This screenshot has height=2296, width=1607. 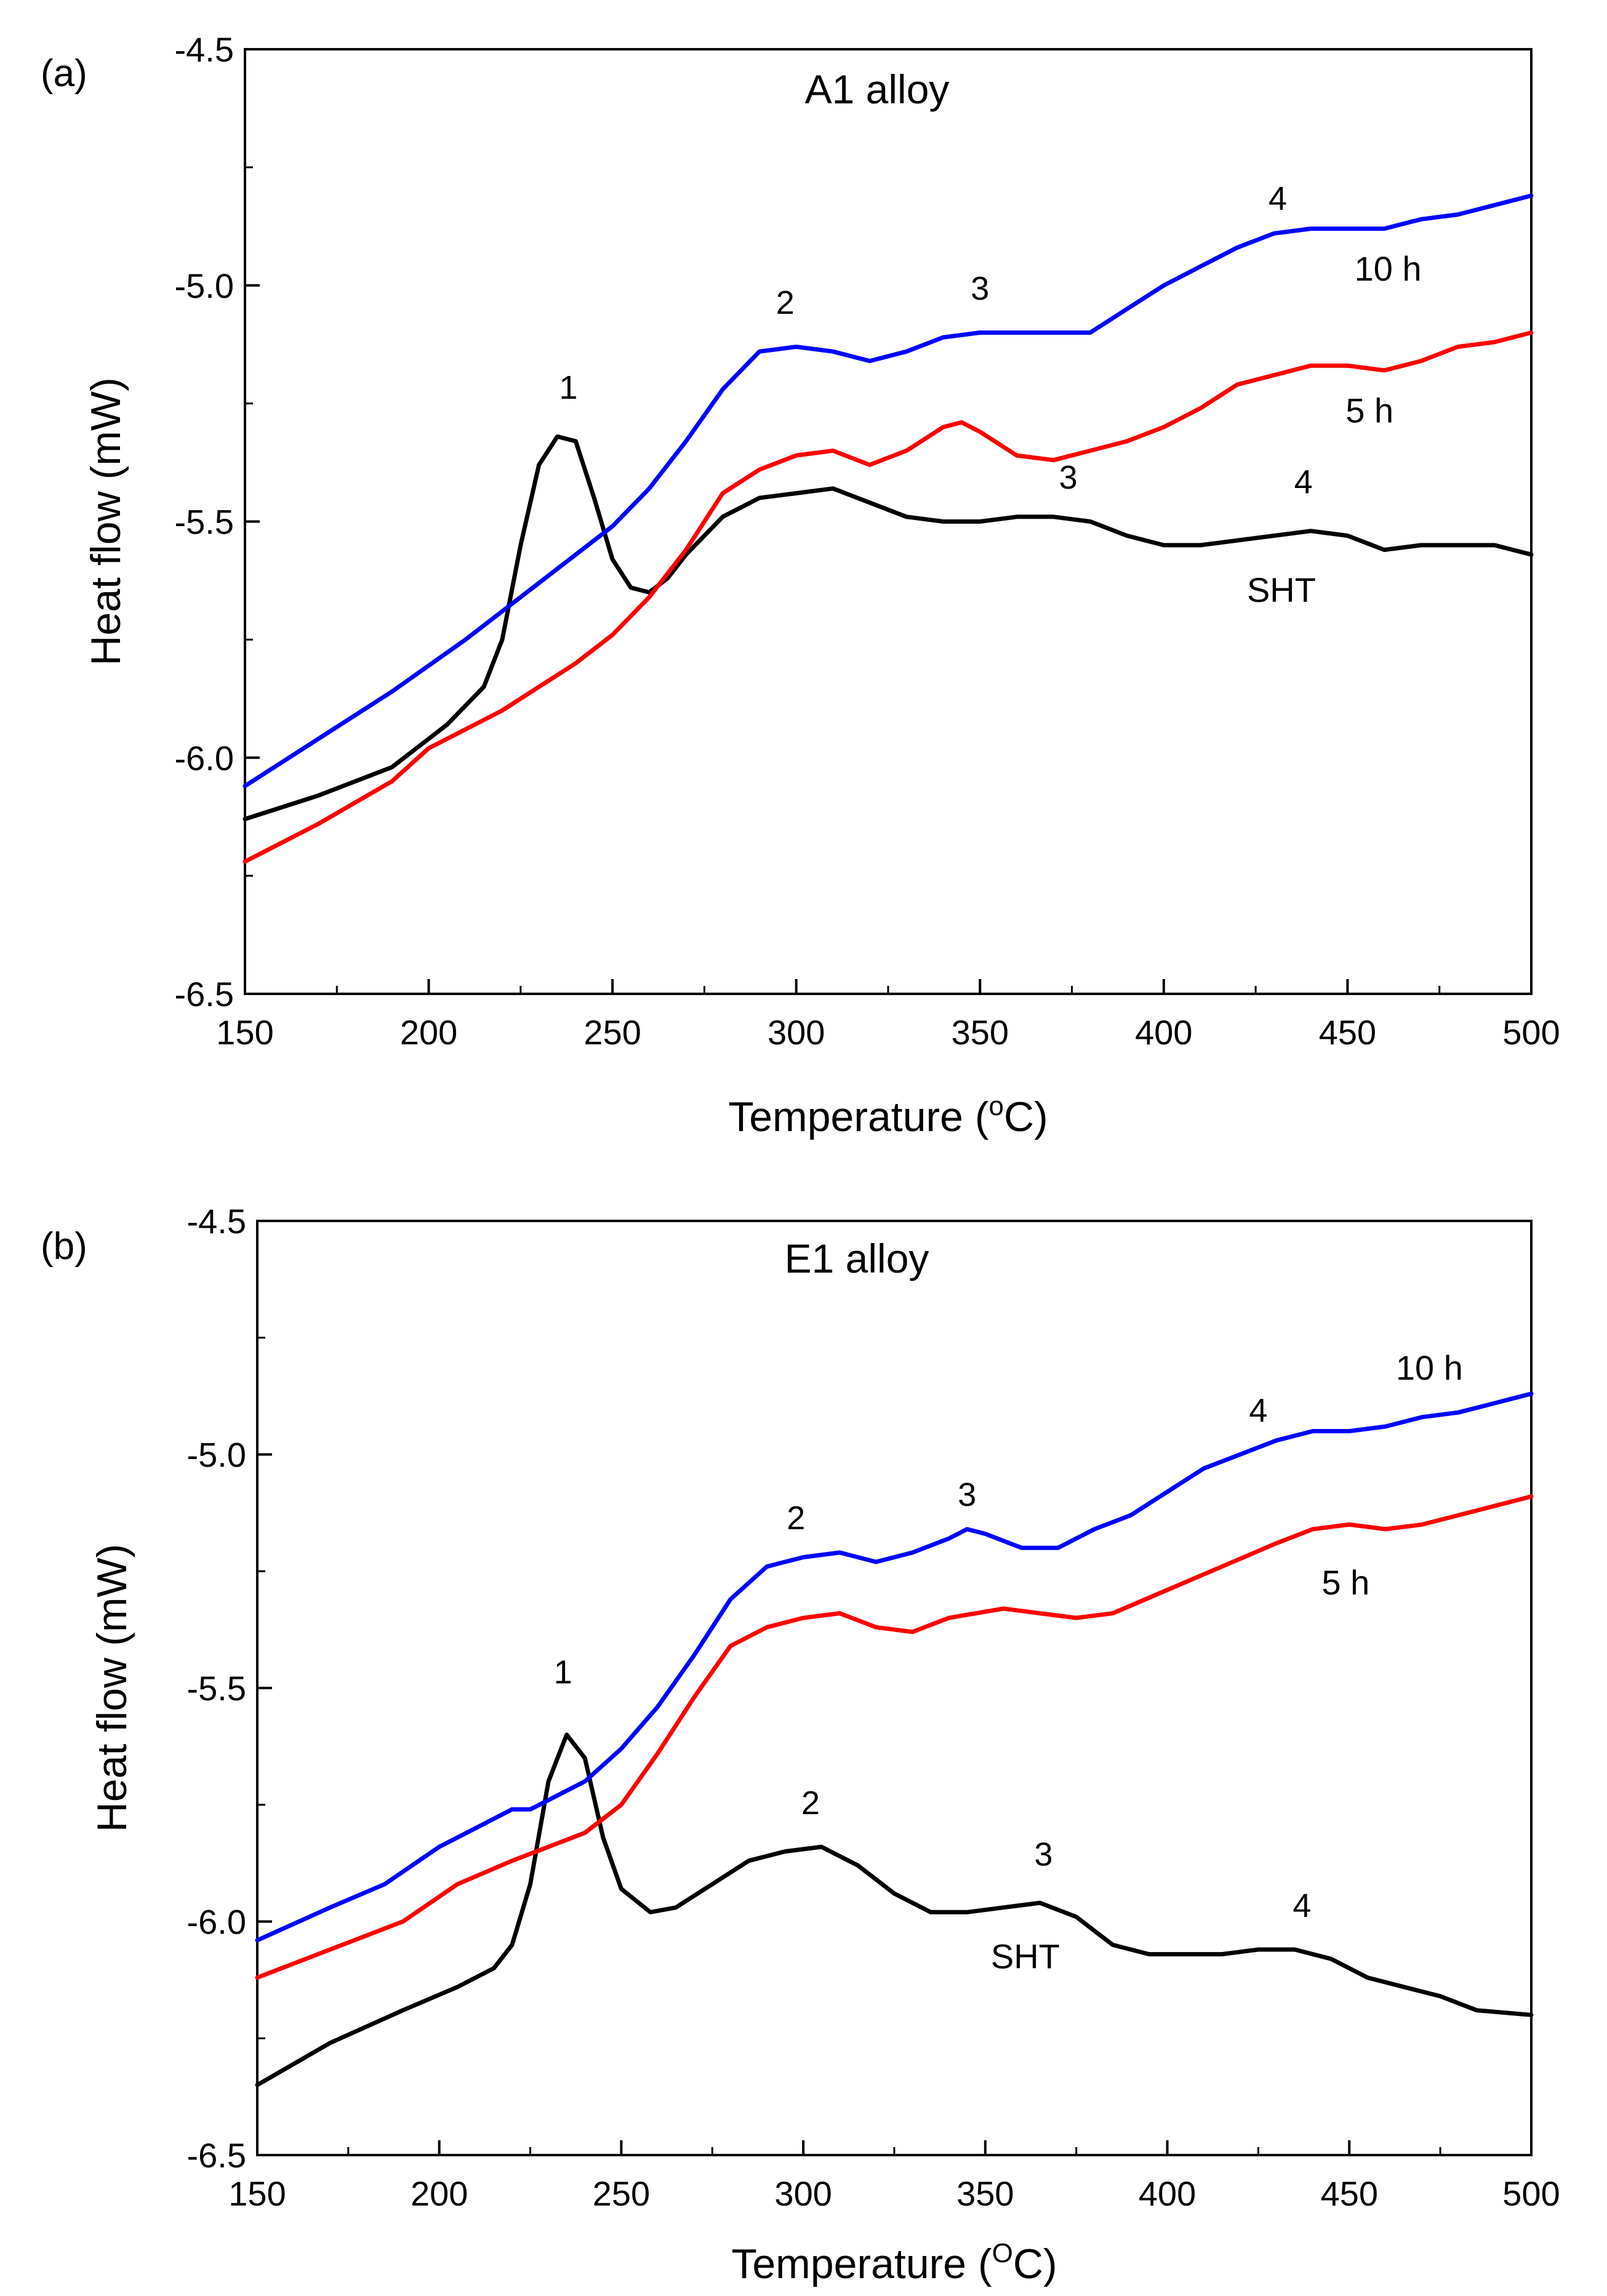 I want to click on x-axis-title: Temperature (oC), so click(x=888, y=1115).